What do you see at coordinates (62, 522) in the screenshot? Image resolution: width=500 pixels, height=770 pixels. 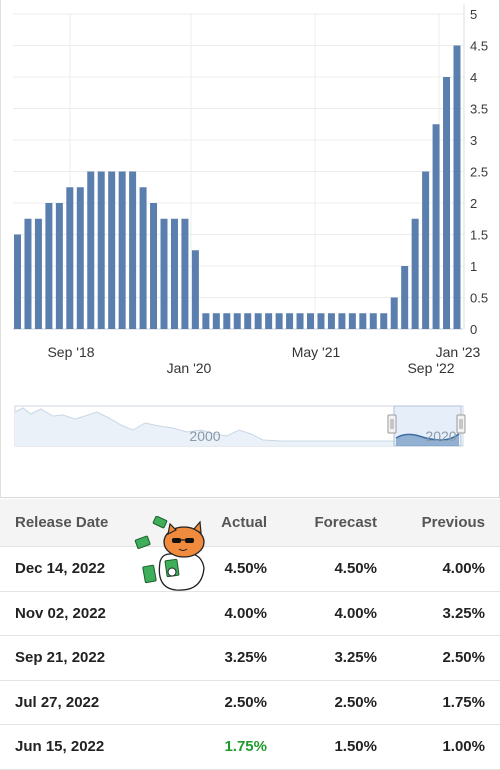 I see `header-release-date: Release Date` at bounding box center [62, 522].